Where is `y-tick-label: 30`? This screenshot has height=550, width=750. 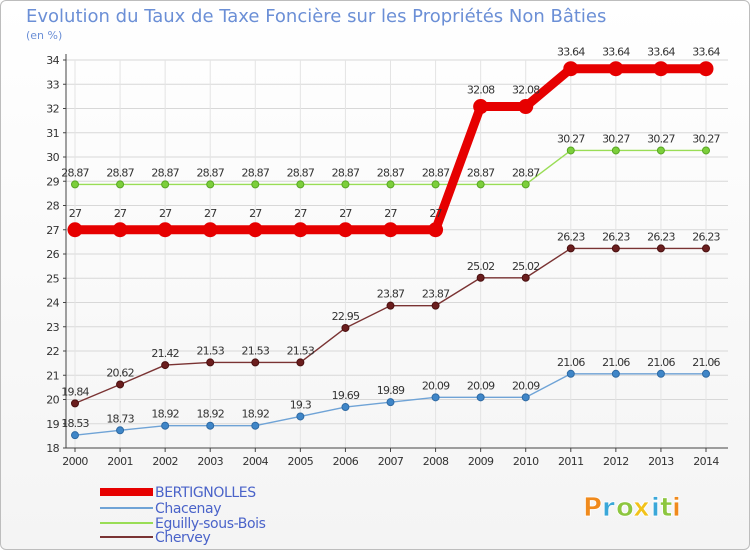
y-tick-label: 30 is located at coordinates (52, 157).